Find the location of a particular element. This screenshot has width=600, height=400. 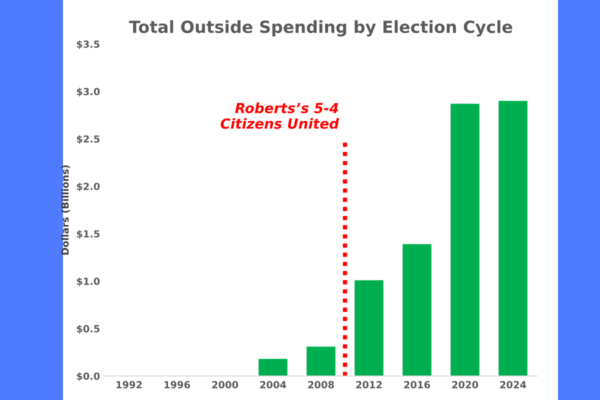

y-tick-label: $0.0 is located at coordinates (88, 377).